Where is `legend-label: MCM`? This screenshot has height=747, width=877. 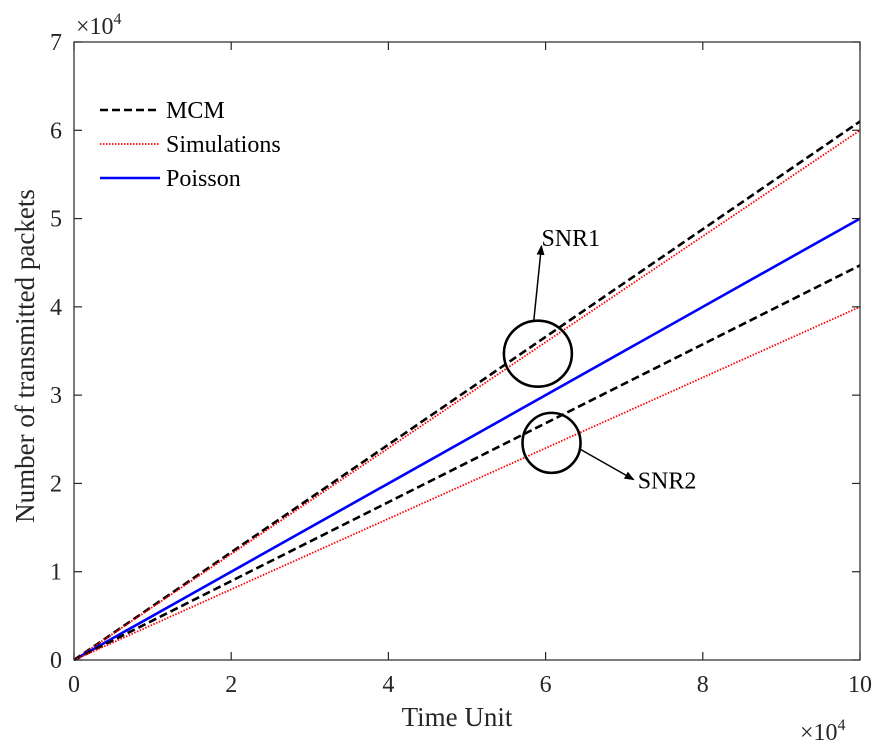 legend-label: MCM is located at coordinates (195, 111).